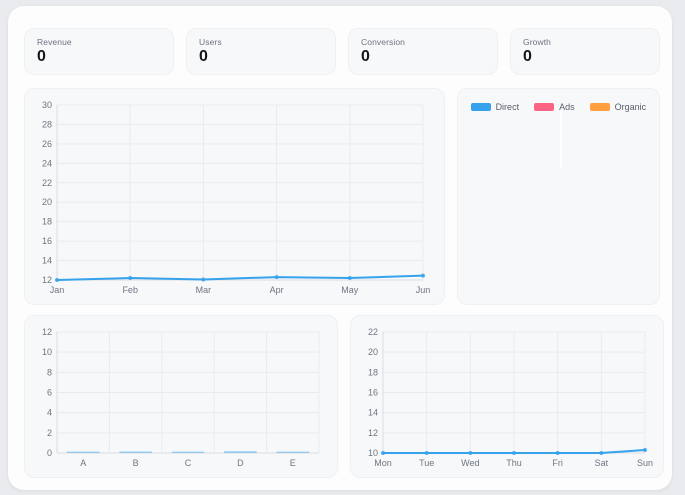  Describe the element at coordinates (567, 107) in the screenshot. I see `legend-label-ads: Ads` at that location.